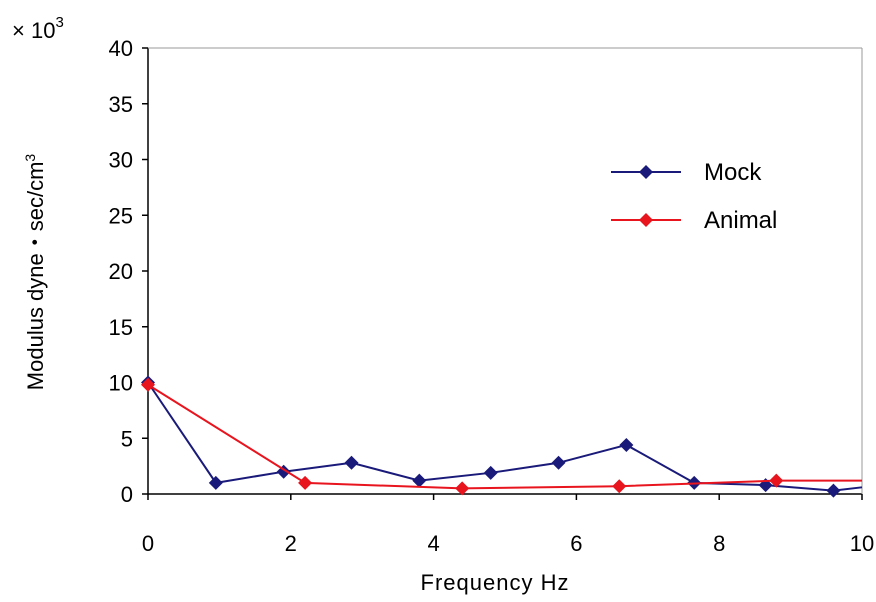 This screenshot has height=602, width=876. I want to click on series-line-animal, so click(504, 436).